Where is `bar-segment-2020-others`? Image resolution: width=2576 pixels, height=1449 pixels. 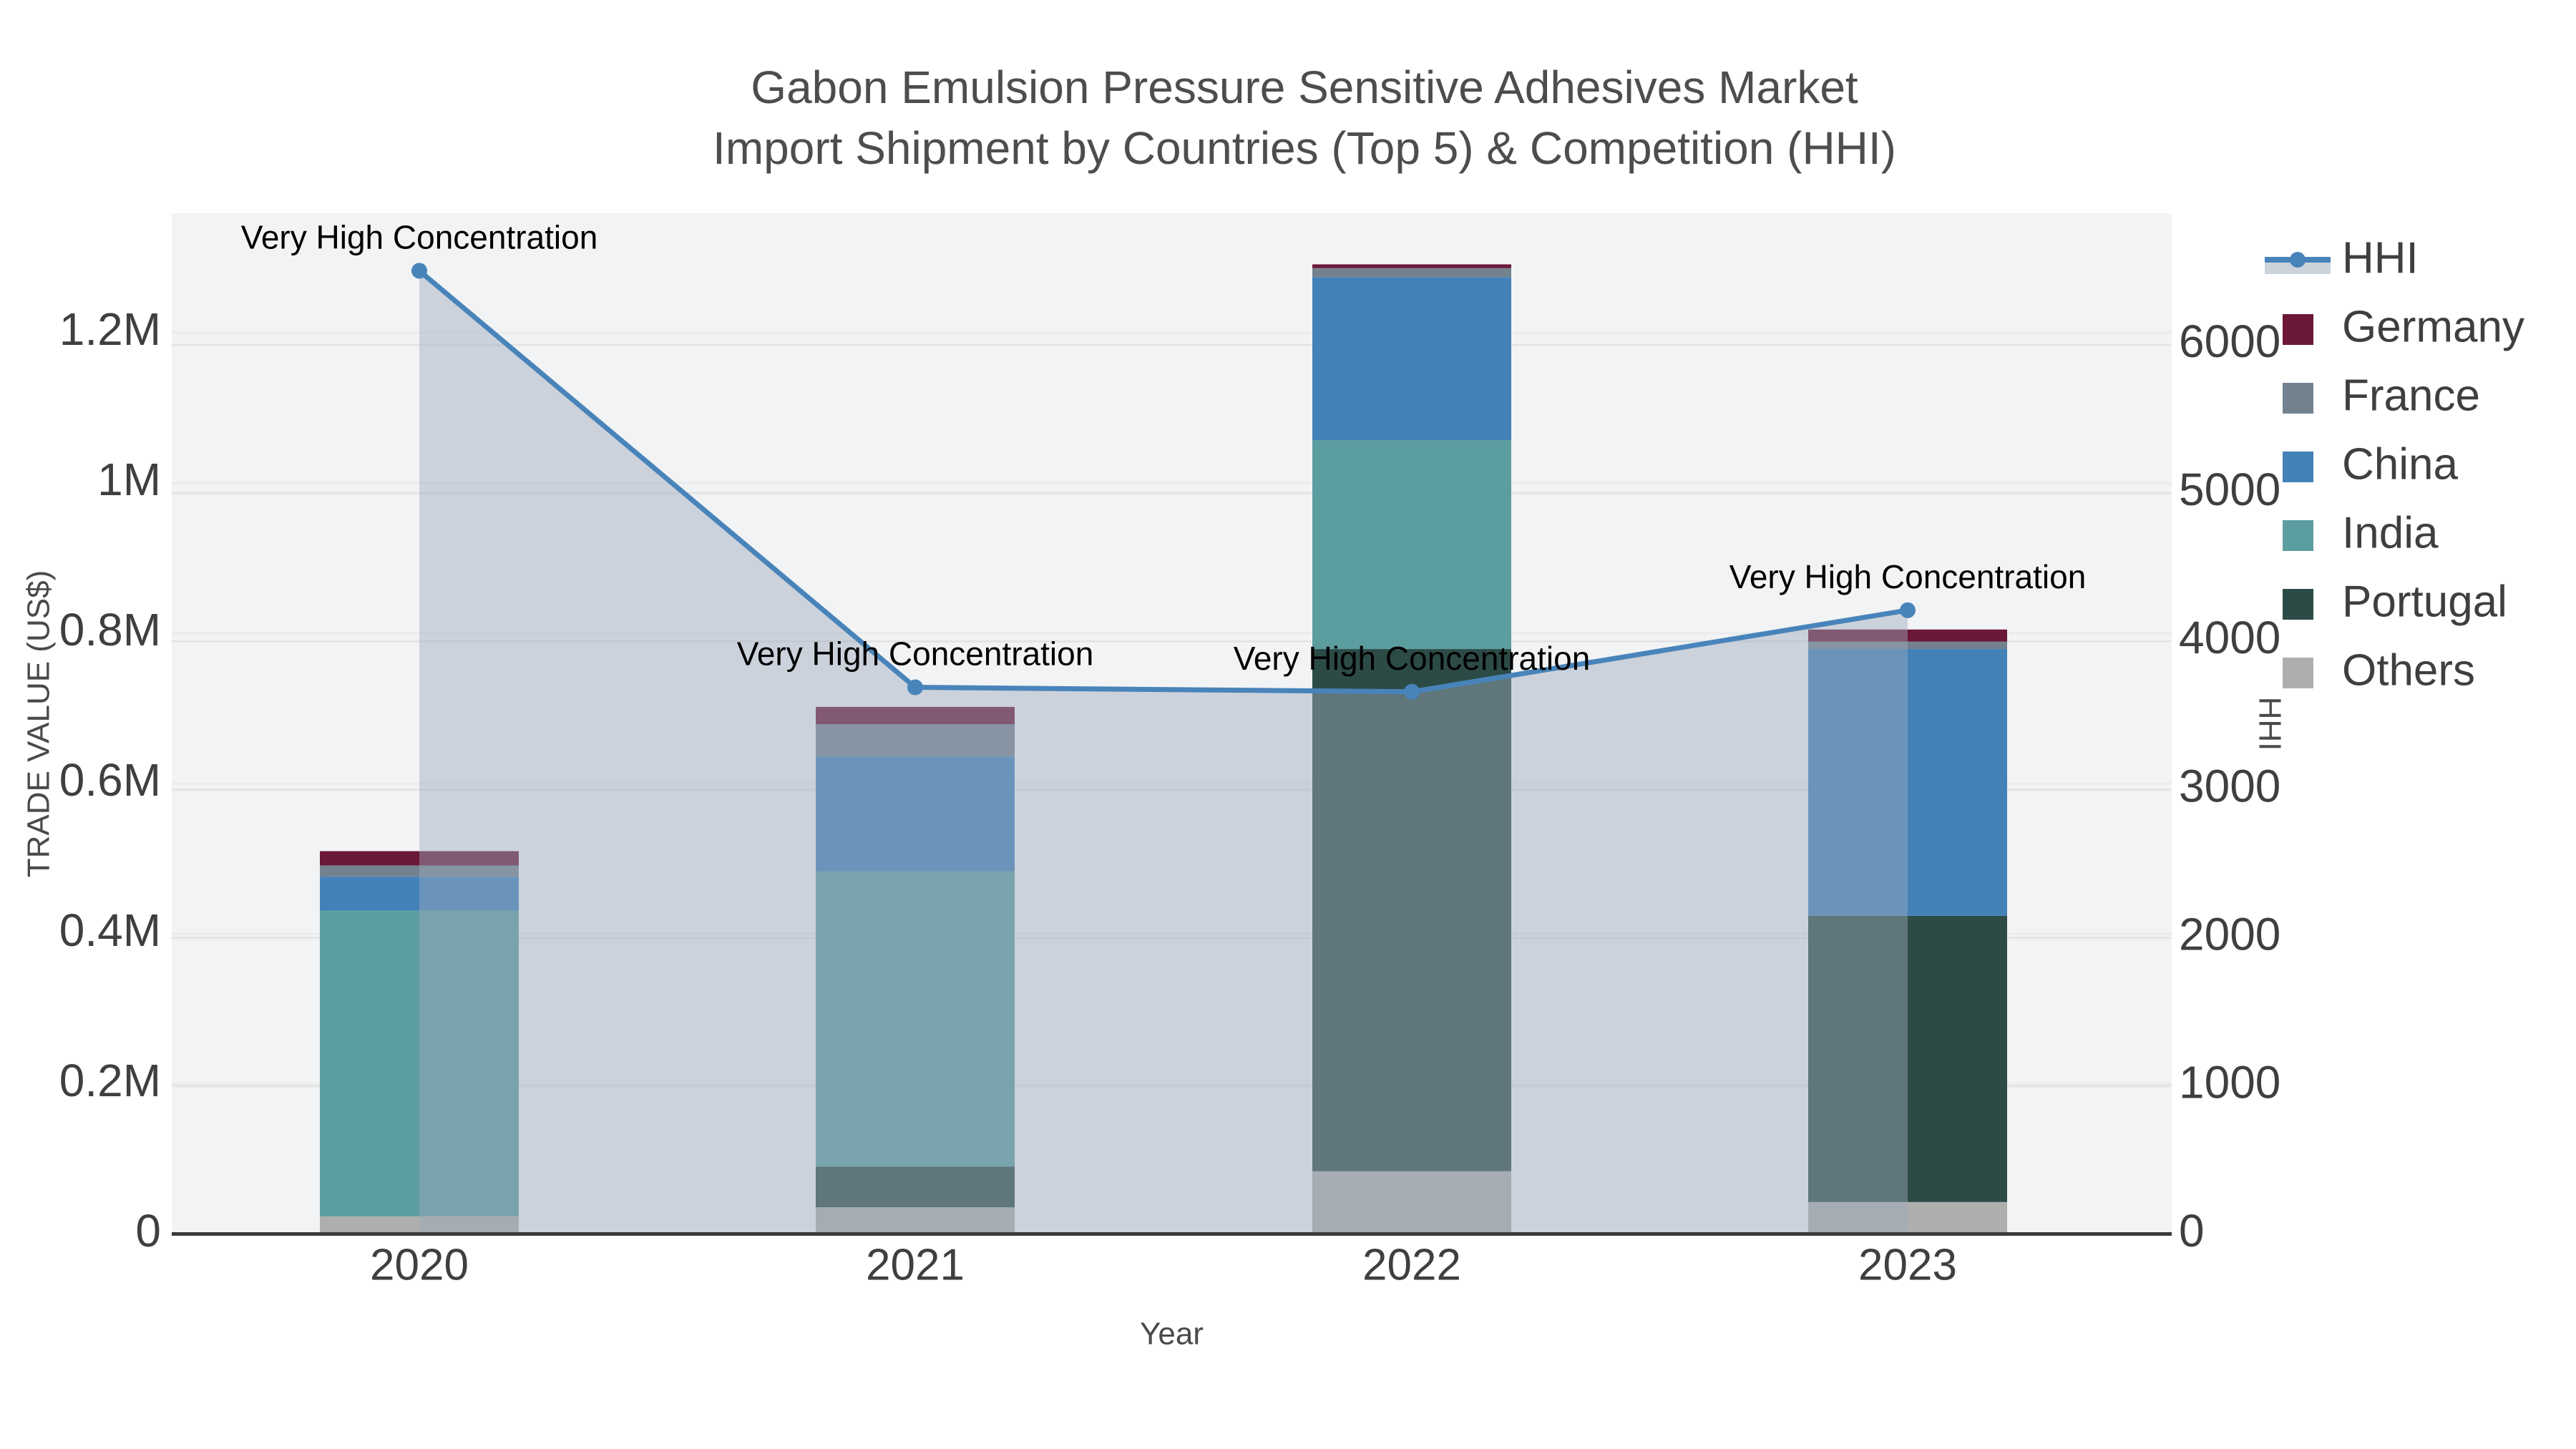
bar-segment-2020-others is located at coordinates (419, 1225).